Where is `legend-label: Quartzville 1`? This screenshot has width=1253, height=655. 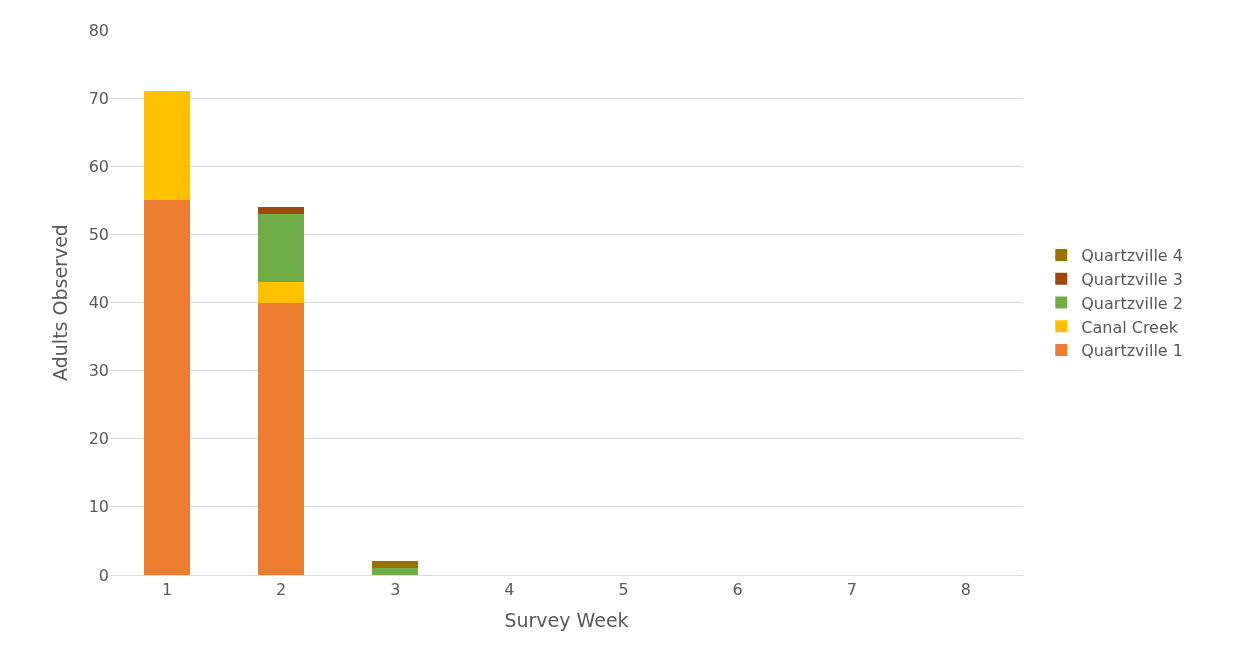
legend-label: Quartzville 1 is located at coordinates (1132, 351).